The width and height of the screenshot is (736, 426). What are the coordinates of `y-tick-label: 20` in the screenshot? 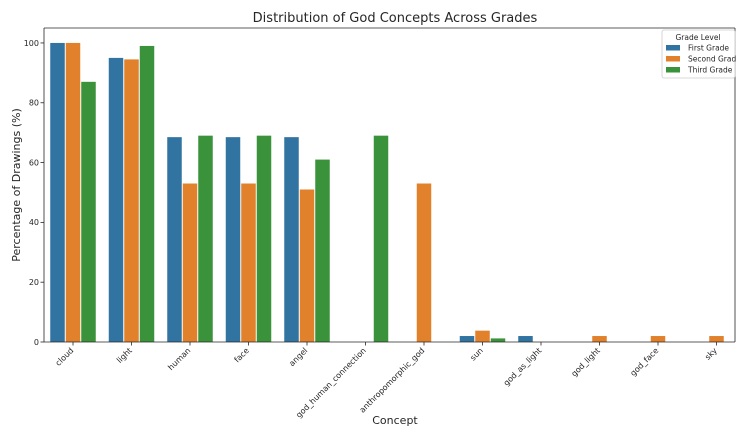 It's located at (34, 282).